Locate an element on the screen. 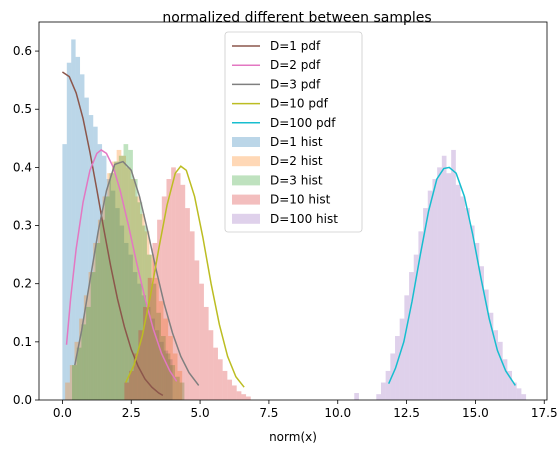 The image size is (560, 453). legend-item-d-1-hist: D=1 hist is located at coordinates (277, 142).